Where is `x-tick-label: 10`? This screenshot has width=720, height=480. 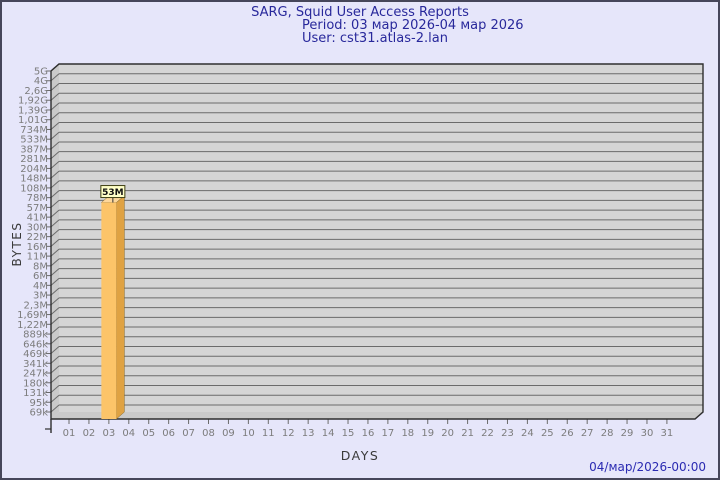
x-tick-label: 10 is located at coordinates (248, 433).